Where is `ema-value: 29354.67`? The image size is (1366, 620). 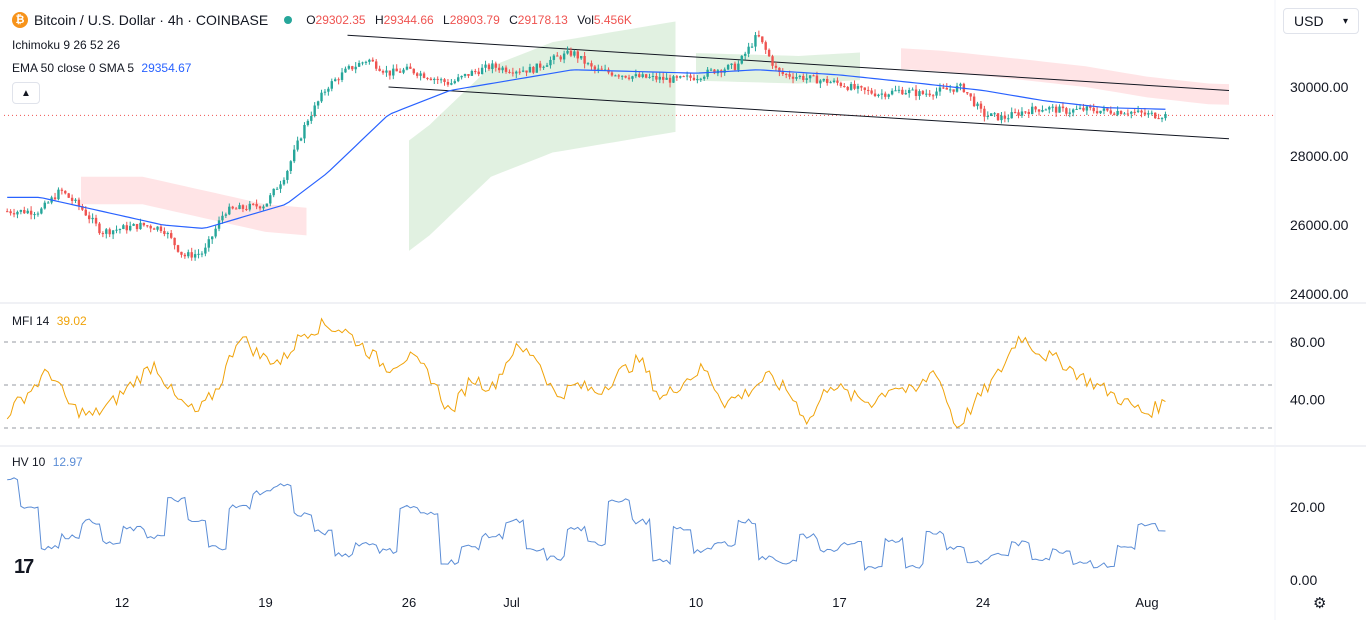
ema-value: 29354.67 is located at coordinates (166, 68).